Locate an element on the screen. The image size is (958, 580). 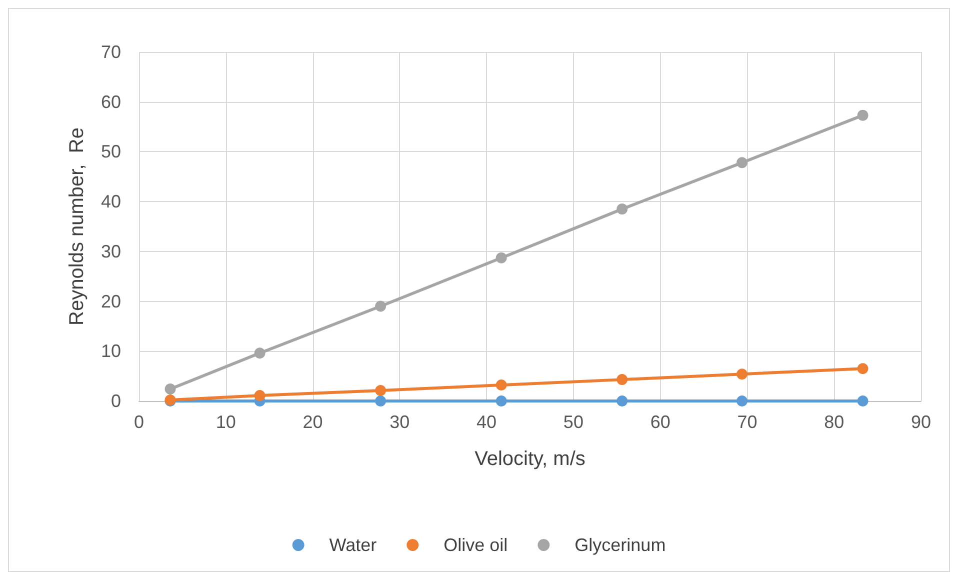
x-tick-label: 60 is located at coordinates (660, 422).